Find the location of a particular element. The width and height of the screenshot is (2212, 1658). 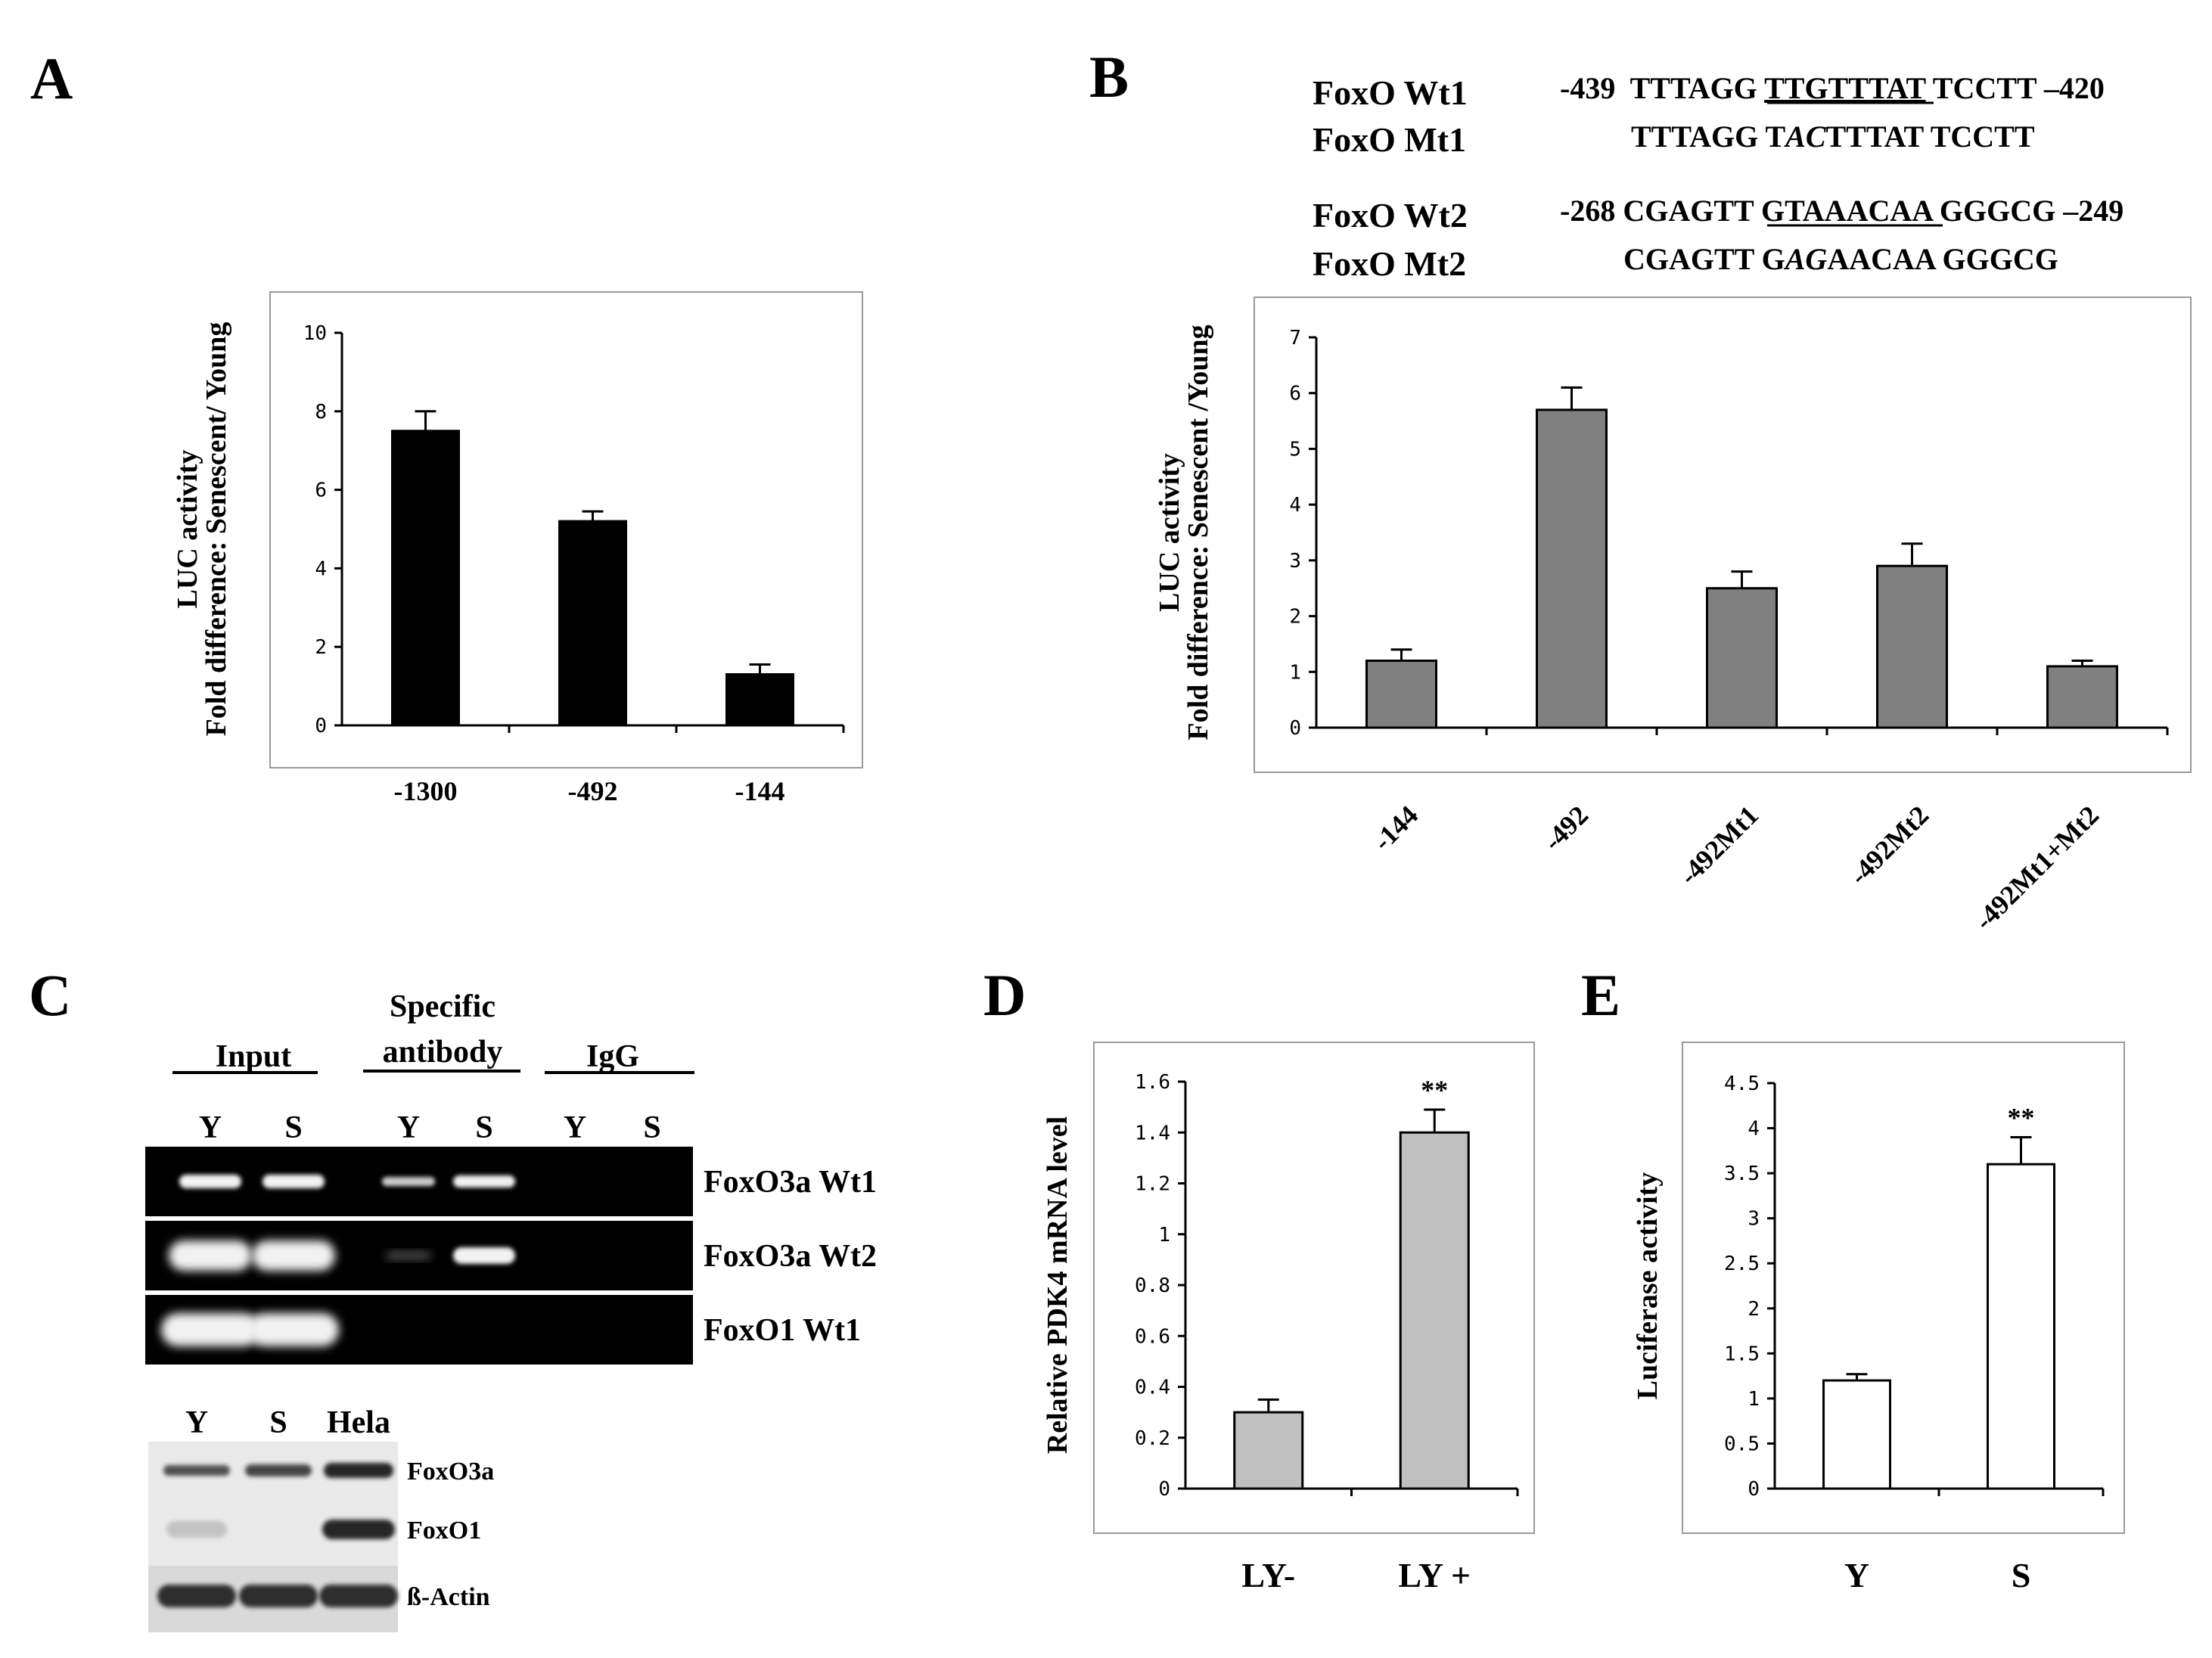

chart-d-frame is located at coordinates (1314, 1288).